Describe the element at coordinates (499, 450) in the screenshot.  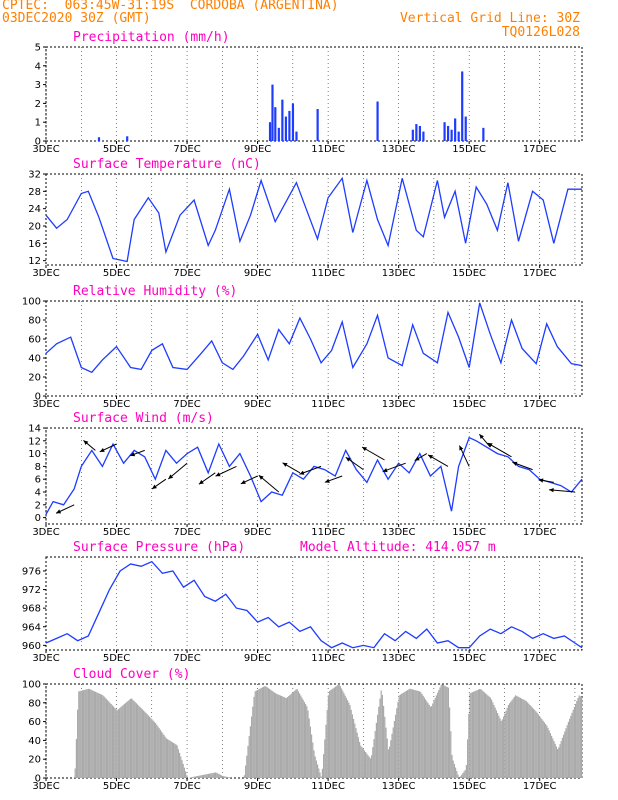
I see `wind-arrow` at that location.